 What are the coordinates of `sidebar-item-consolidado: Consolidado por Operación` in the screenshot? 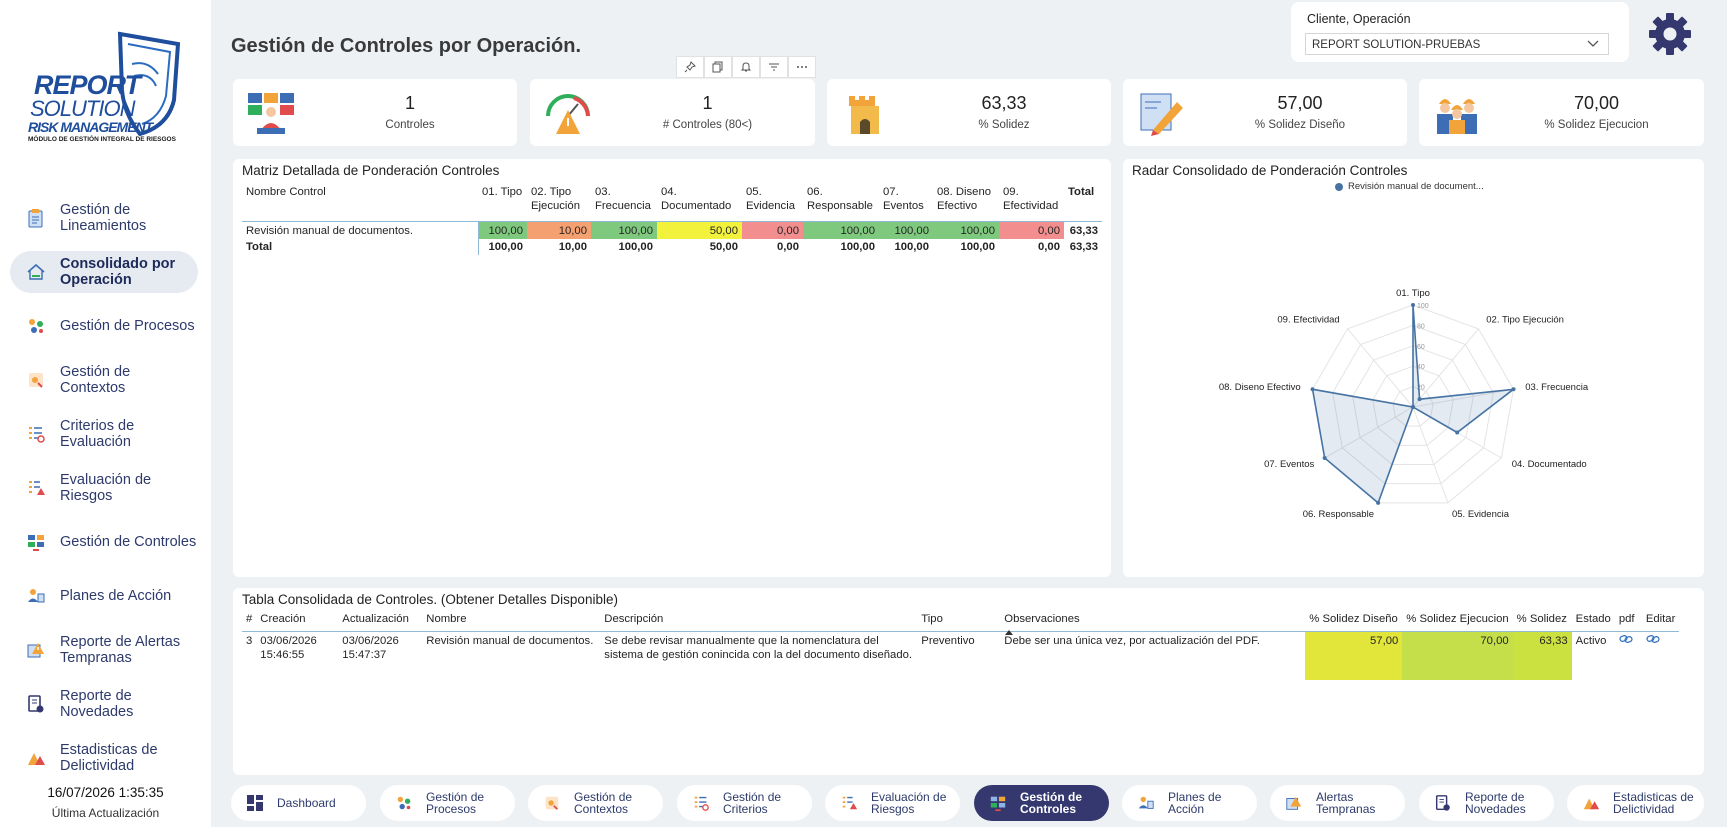 It's located at (104, 272).